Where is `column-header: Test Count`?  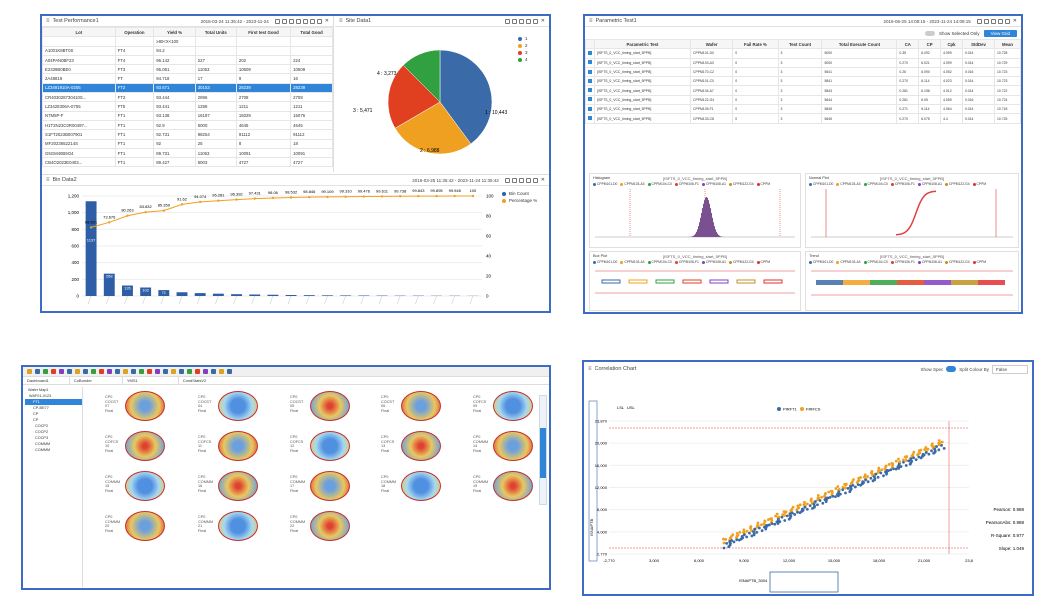 column-header: Test Count is located at coordinates (800, 44).